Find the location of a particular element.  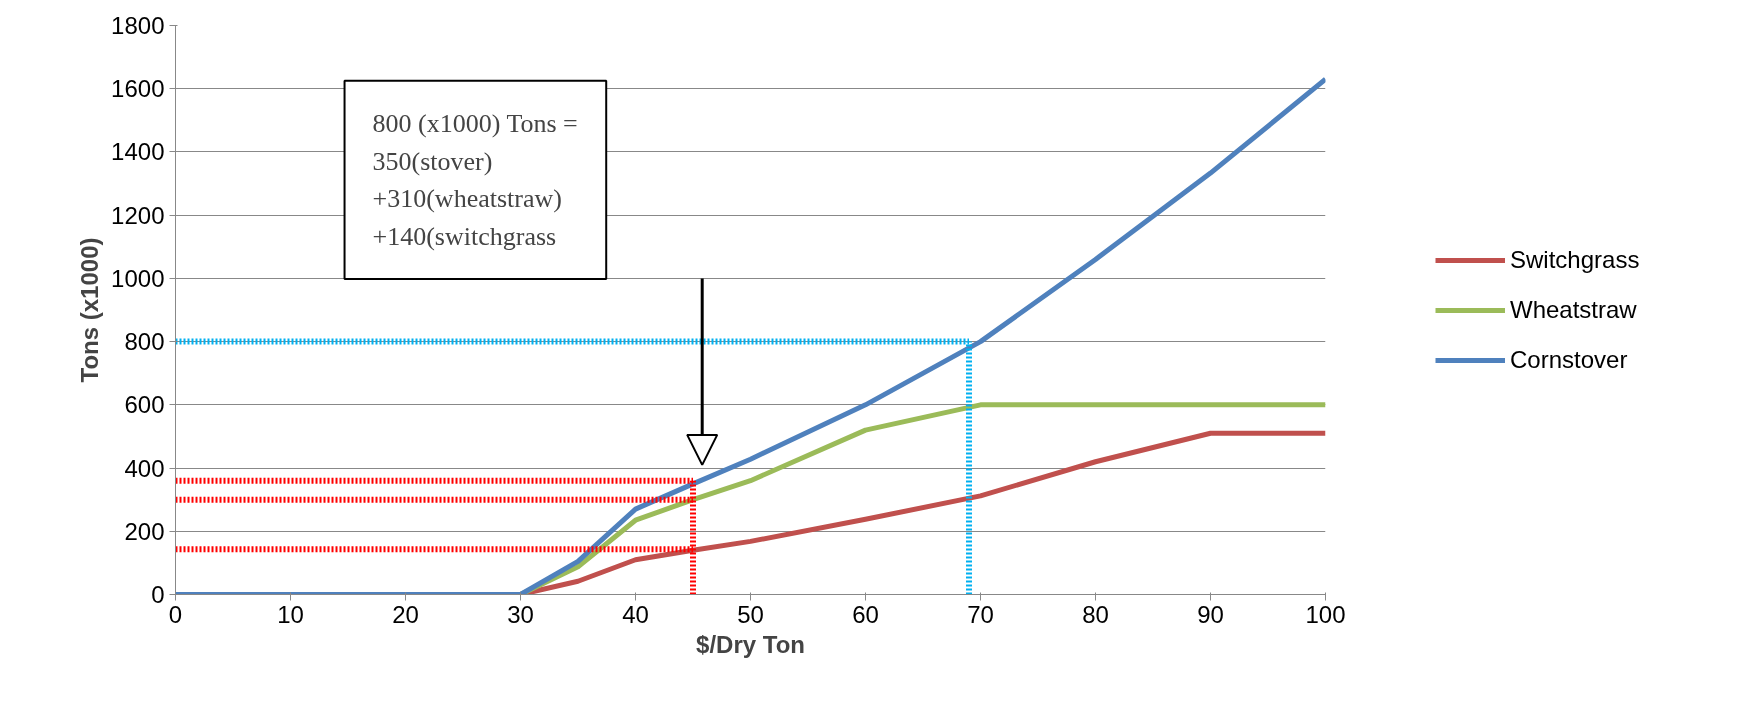

x-tick-label: 20 is located at coordinates (405, 614).